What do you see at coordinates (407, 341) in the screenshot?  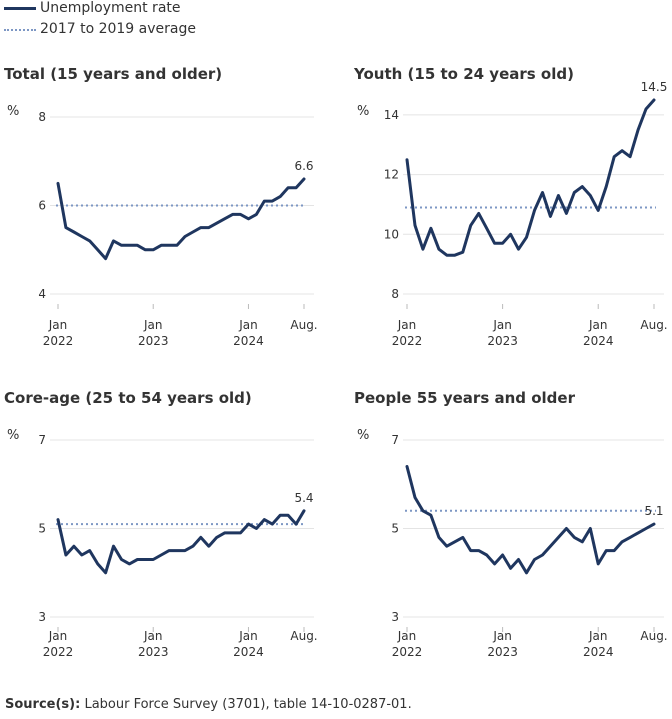 I see `panel-2-x-tick-year: 2022` at bounding box center [407, 341].